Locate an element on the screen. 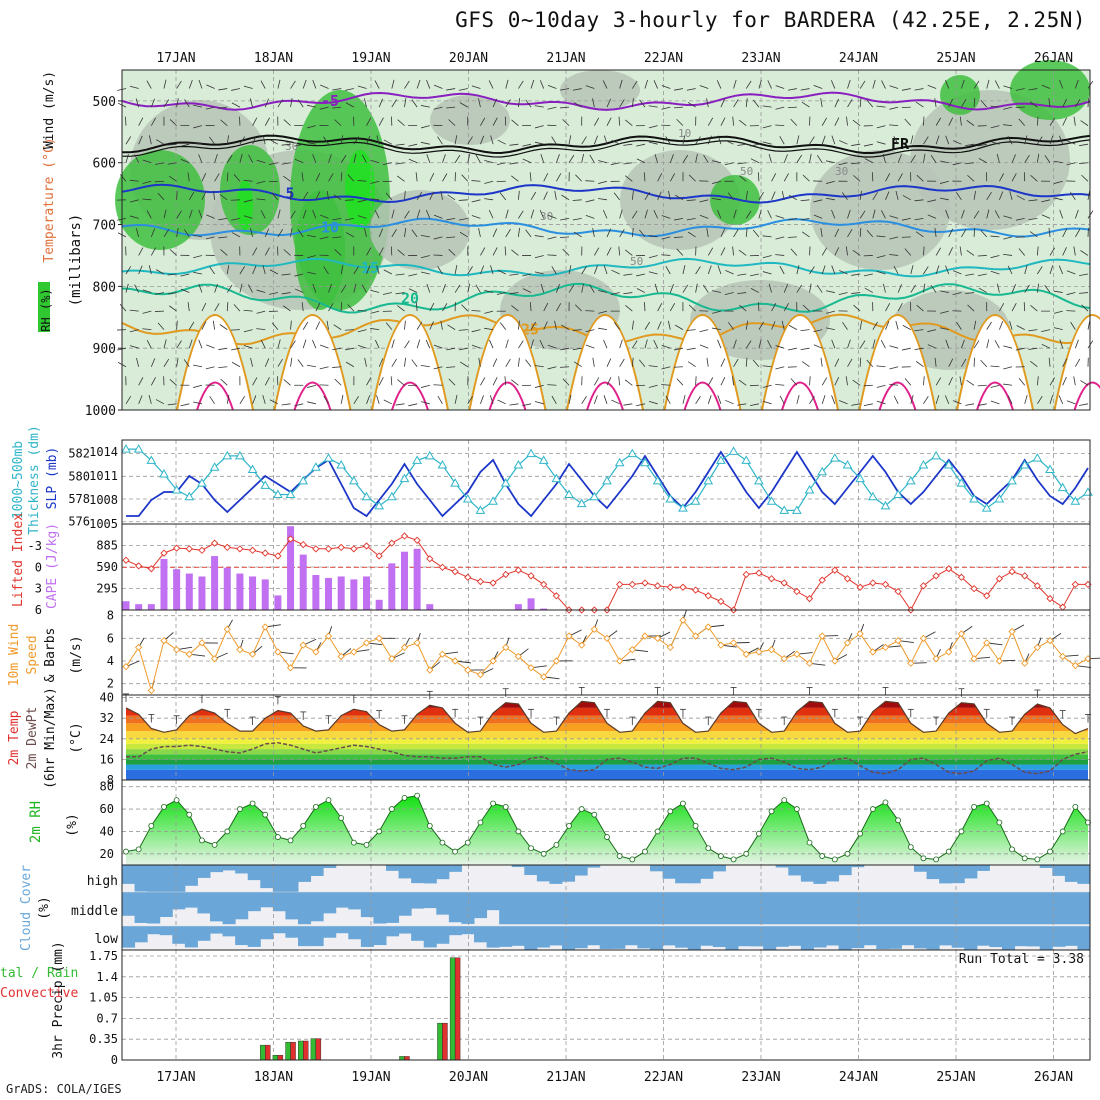 The height and width of the screenshot is (1100, 1100). cloud-high-cell is located at coordinates (782, 866).